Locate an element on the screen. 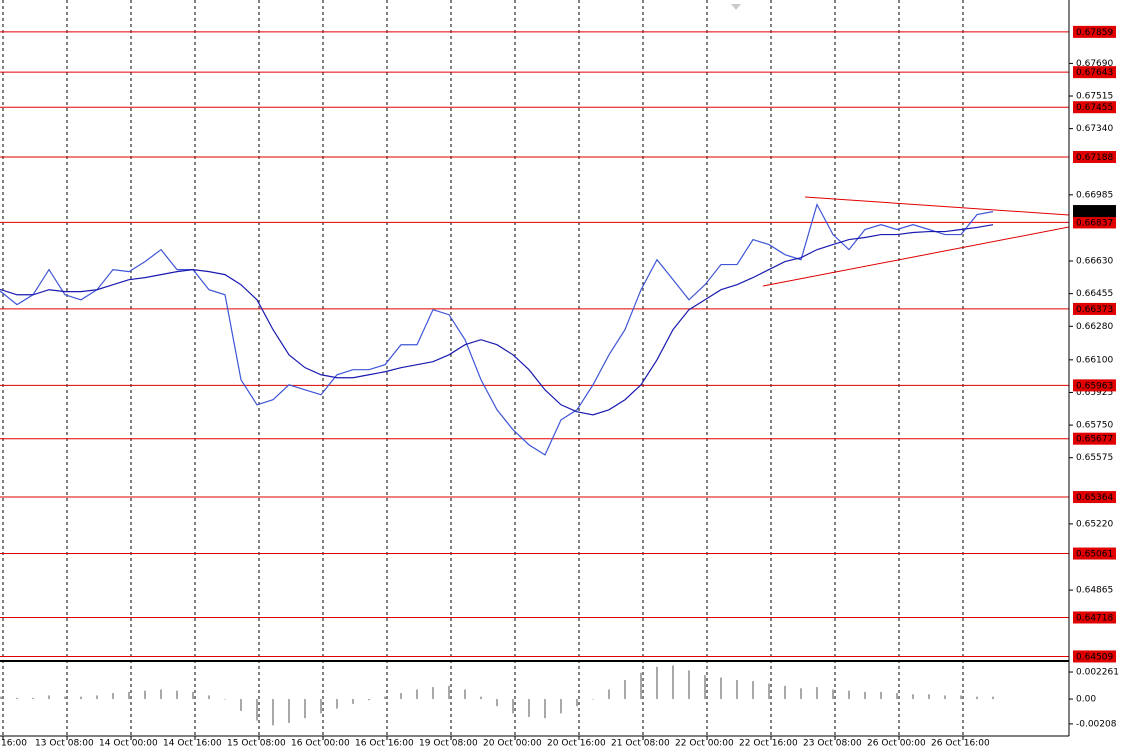 This screenshot has width=1121, height=756. y-tick-label: 0.67515 is located at coordinates (1094, 97).